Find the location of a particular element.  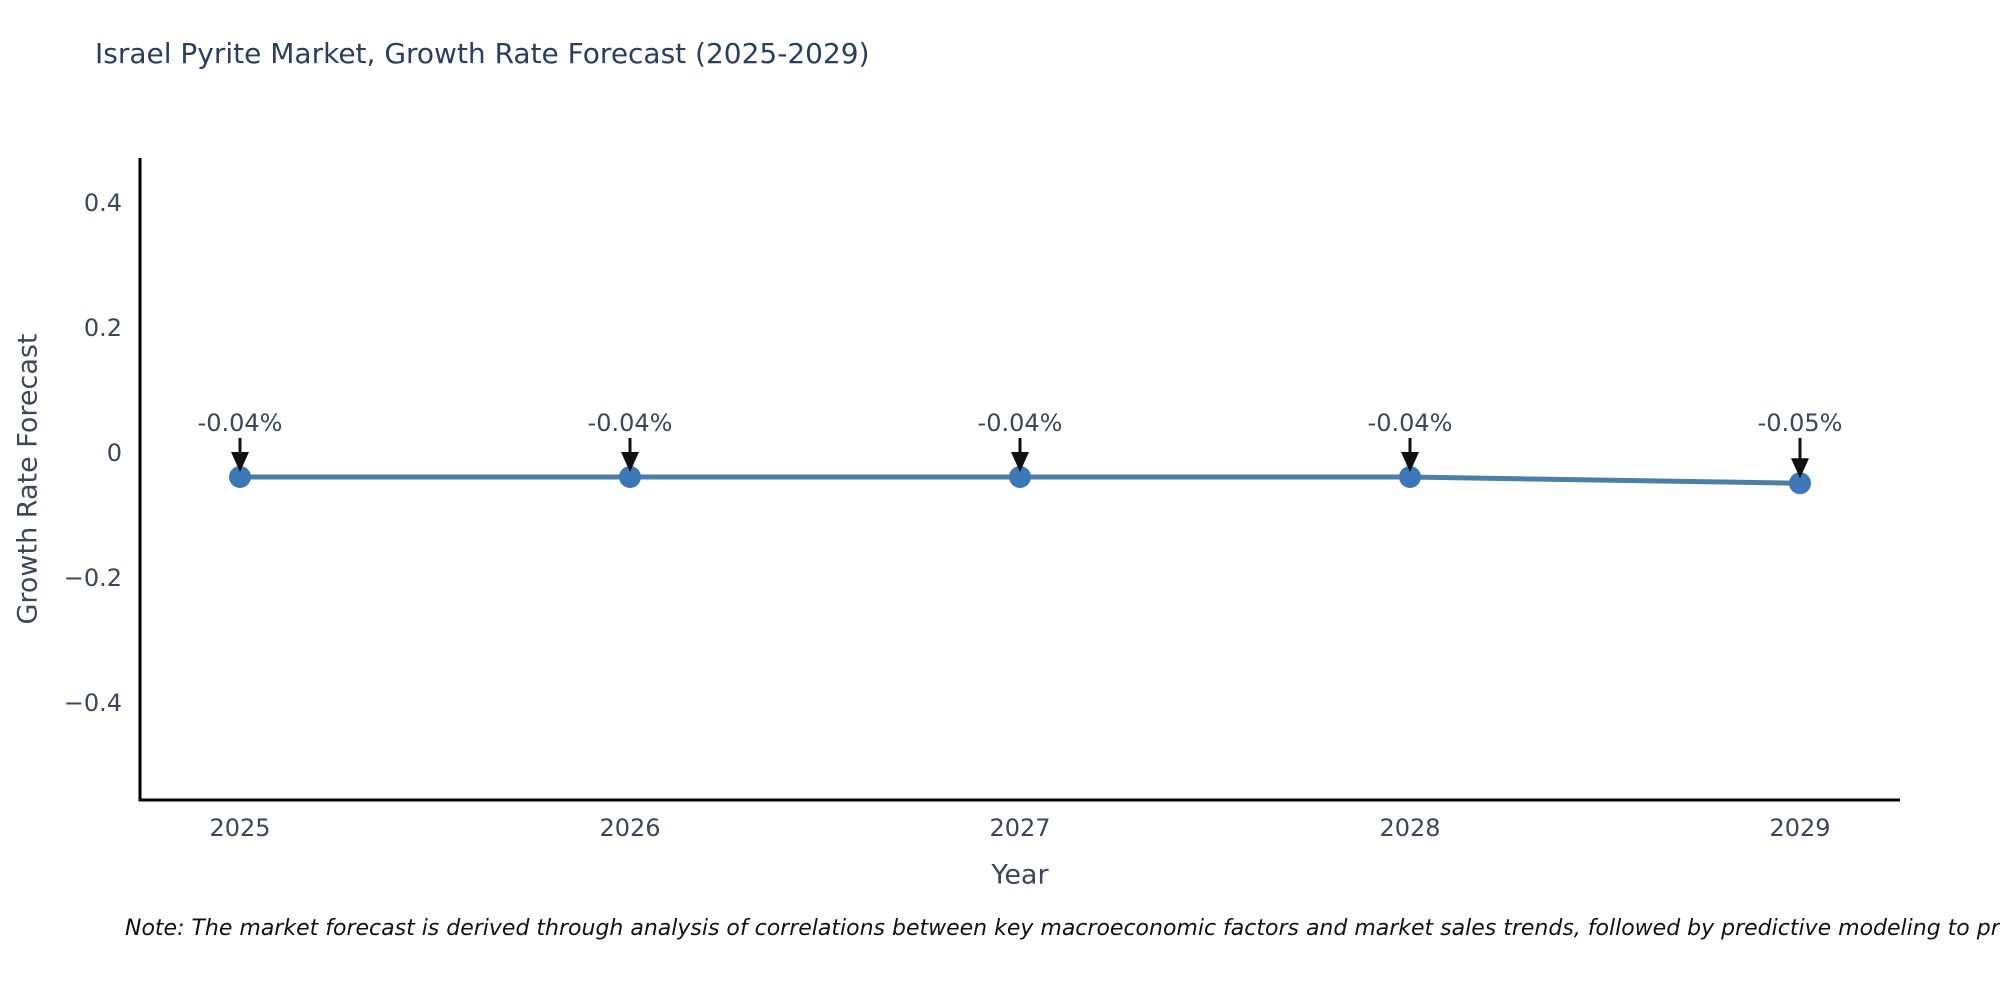

x-tick-label: 2028 is located at coordinates (1409, 828).